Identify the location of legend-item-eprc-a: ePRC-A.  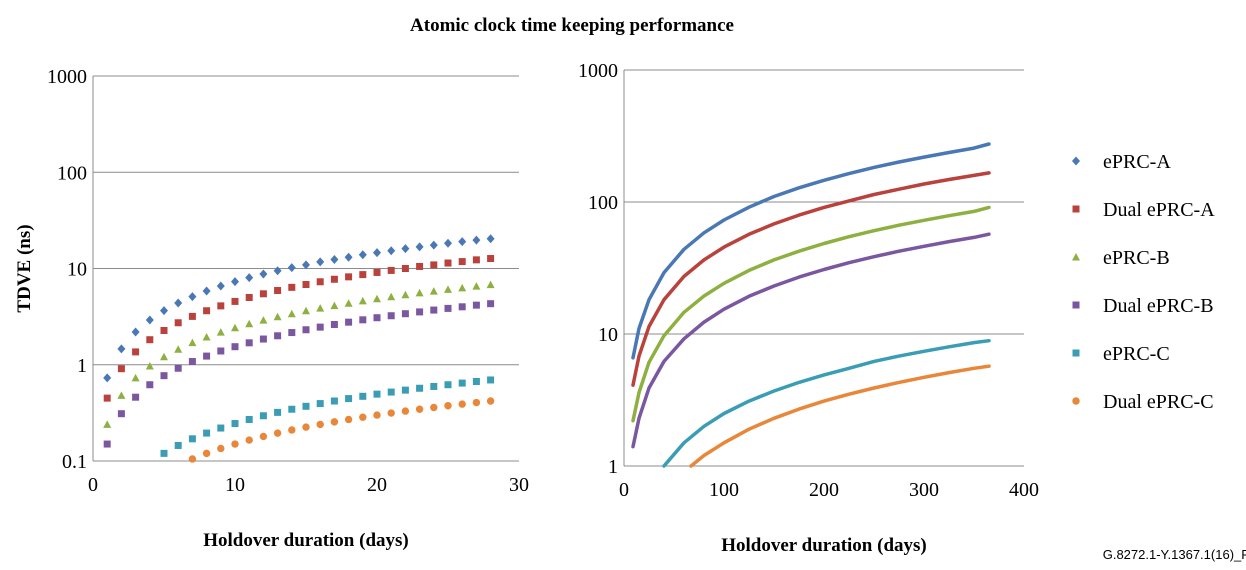
(1121, 162).